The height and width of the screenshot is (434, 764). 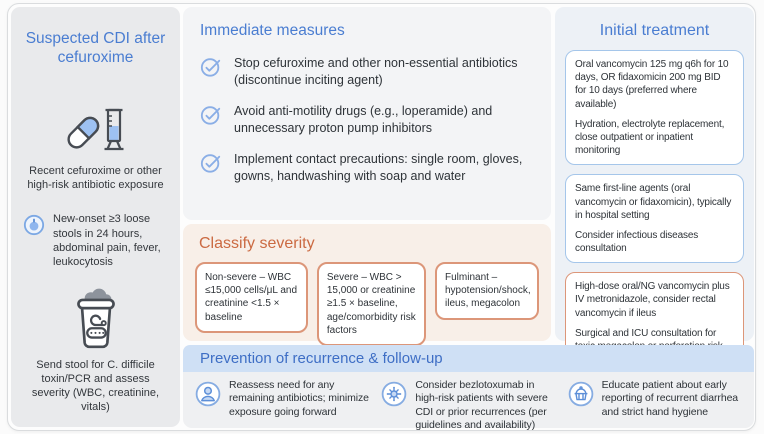 I want to click on immediate-measures-title: Immediate measures, so click(x=272, y=30).